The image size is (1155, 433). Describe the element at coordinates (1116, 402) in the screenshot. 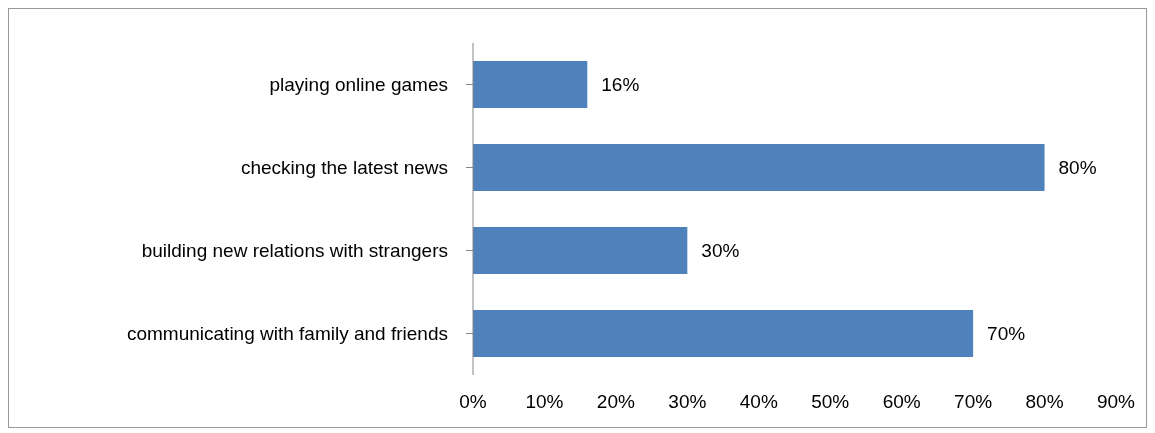

I see `x-tick-label: 90%` at that location.